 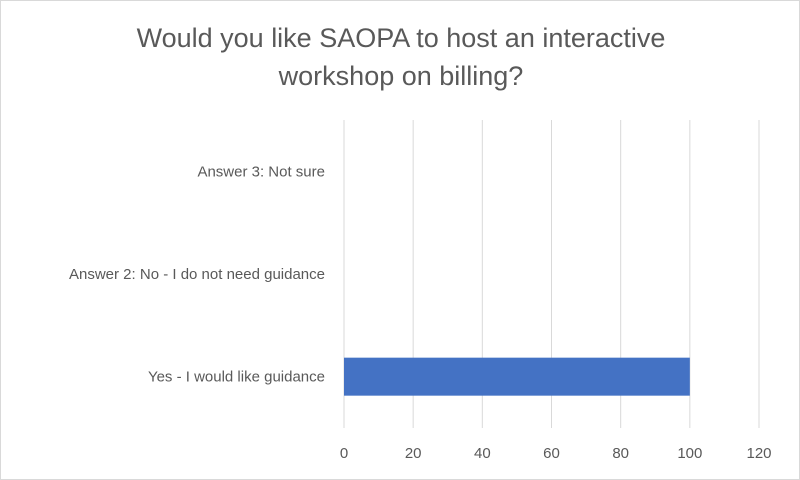 I want to click on x-tick-label: 0, so click(x=344, y=453).